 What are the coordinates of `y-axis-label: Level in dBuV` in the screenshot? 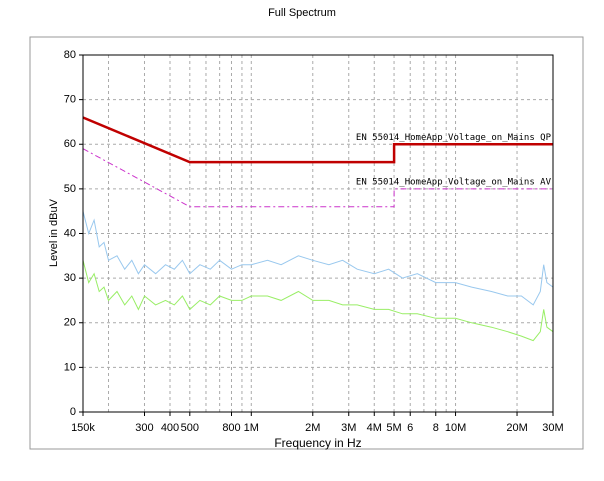 It's located at (54, 232).